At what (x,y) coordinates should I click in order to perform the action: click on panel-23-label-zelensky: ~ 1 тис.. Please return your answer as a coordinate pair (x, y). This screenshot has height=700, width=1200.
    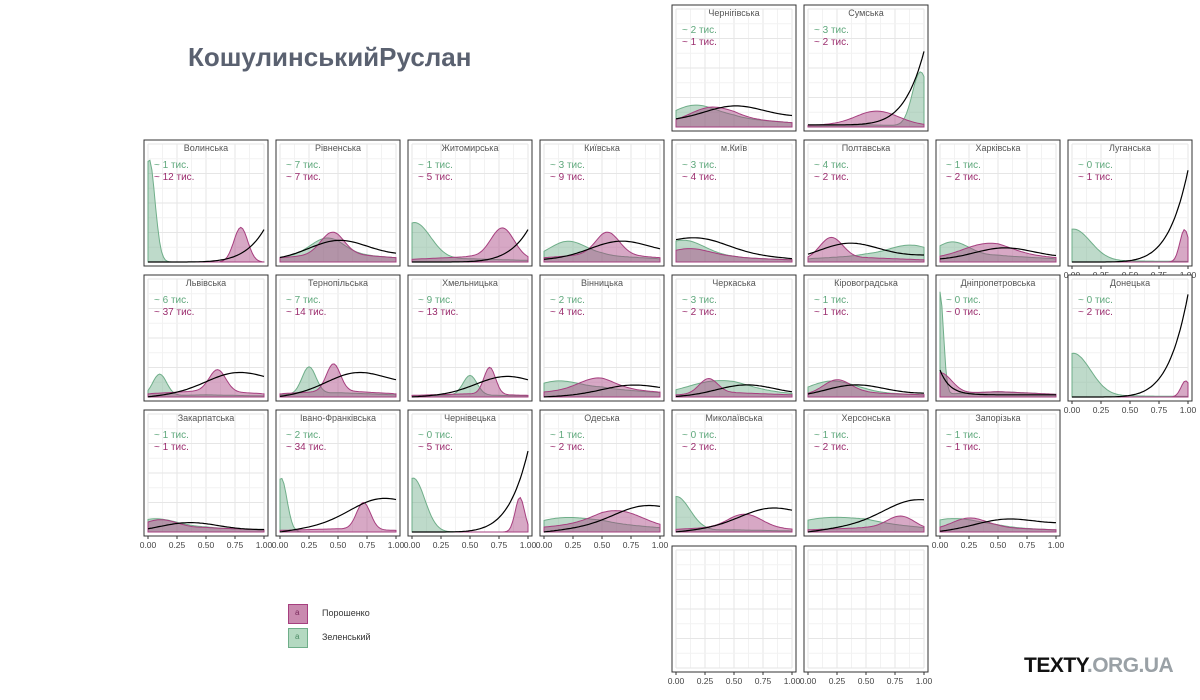
    Looking at the image, I should click on (831, 435).